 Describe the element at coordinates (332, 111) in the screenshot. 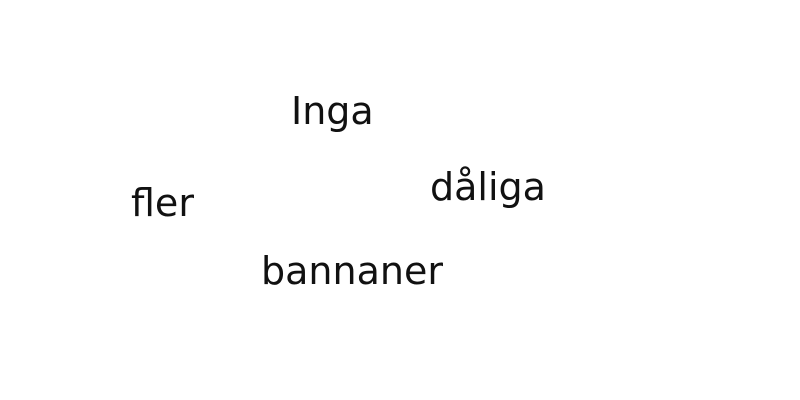

I see `word-inga: Inga` at that location.